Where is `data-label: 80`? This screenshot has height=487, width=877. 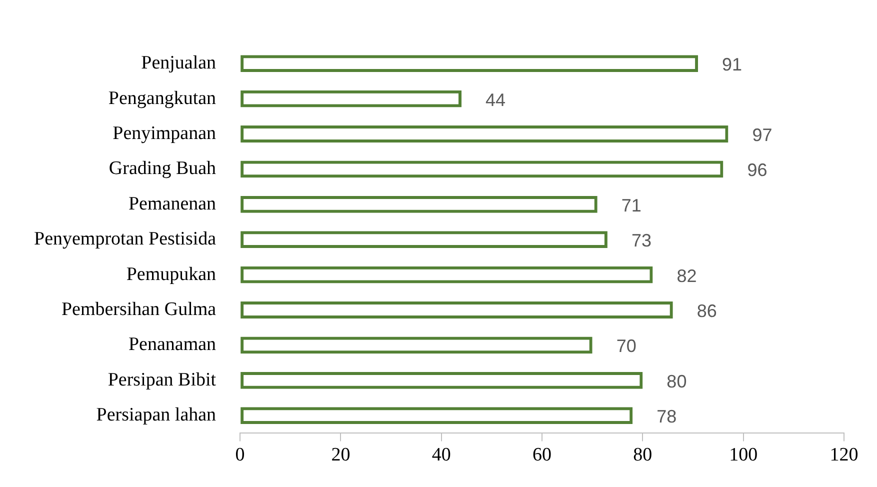 data-label: 80 is located at coordinates (676, 381).